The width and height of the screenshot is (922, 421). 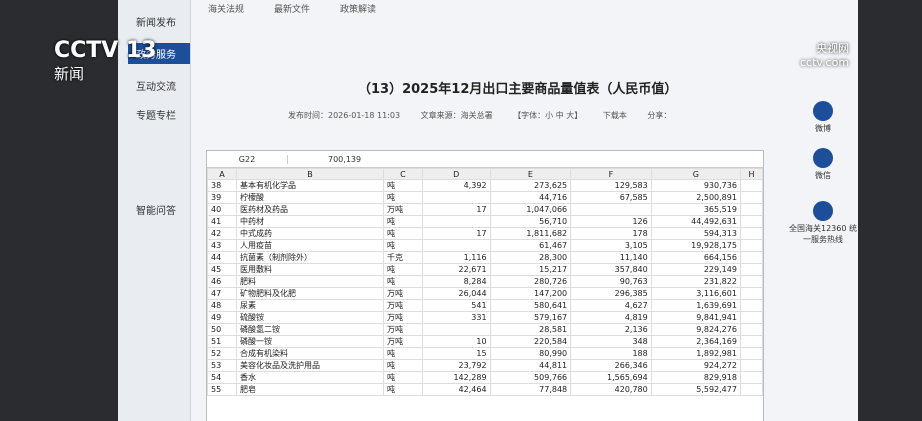 I want to click on cell: 67,585, so click(x=611, y=197).